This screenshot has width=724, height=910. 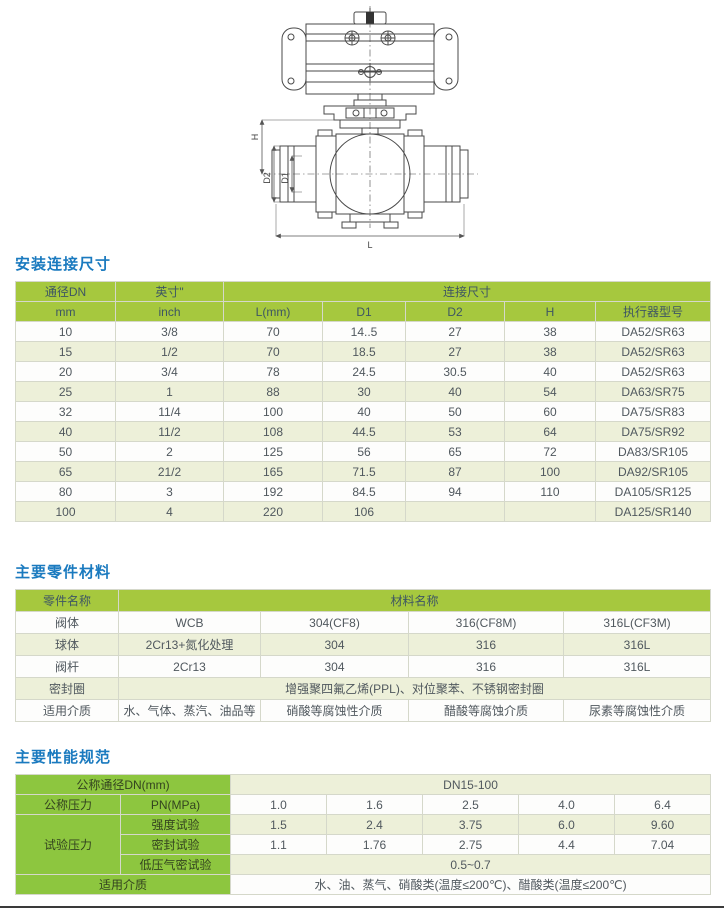 I want to click on table-cell: 27, so click(x=455, y=331).